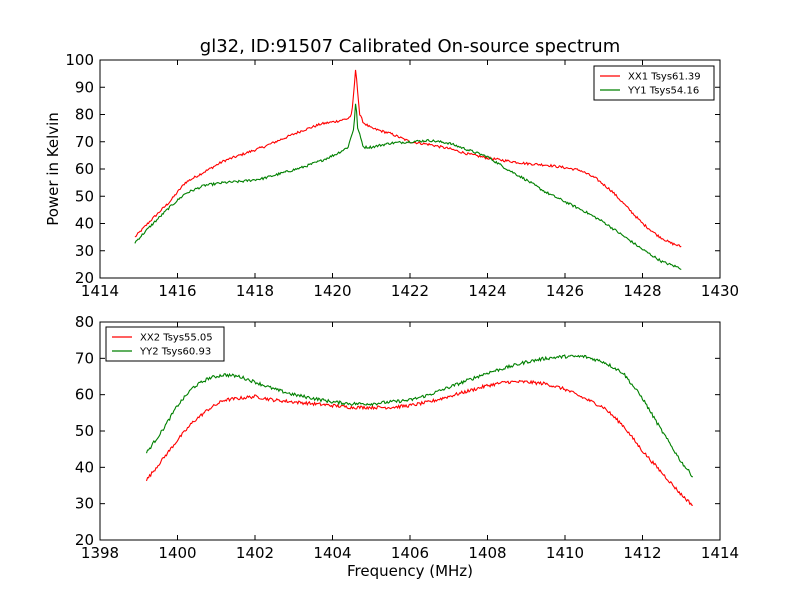  I want to click on top-ytick-label: 40, so click(84, 224).